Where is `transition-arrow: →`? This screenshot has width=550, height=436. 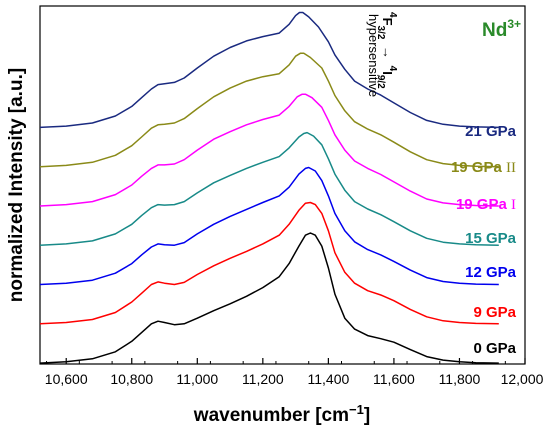
transition-arrow: → is located at coordinates (387, 52).